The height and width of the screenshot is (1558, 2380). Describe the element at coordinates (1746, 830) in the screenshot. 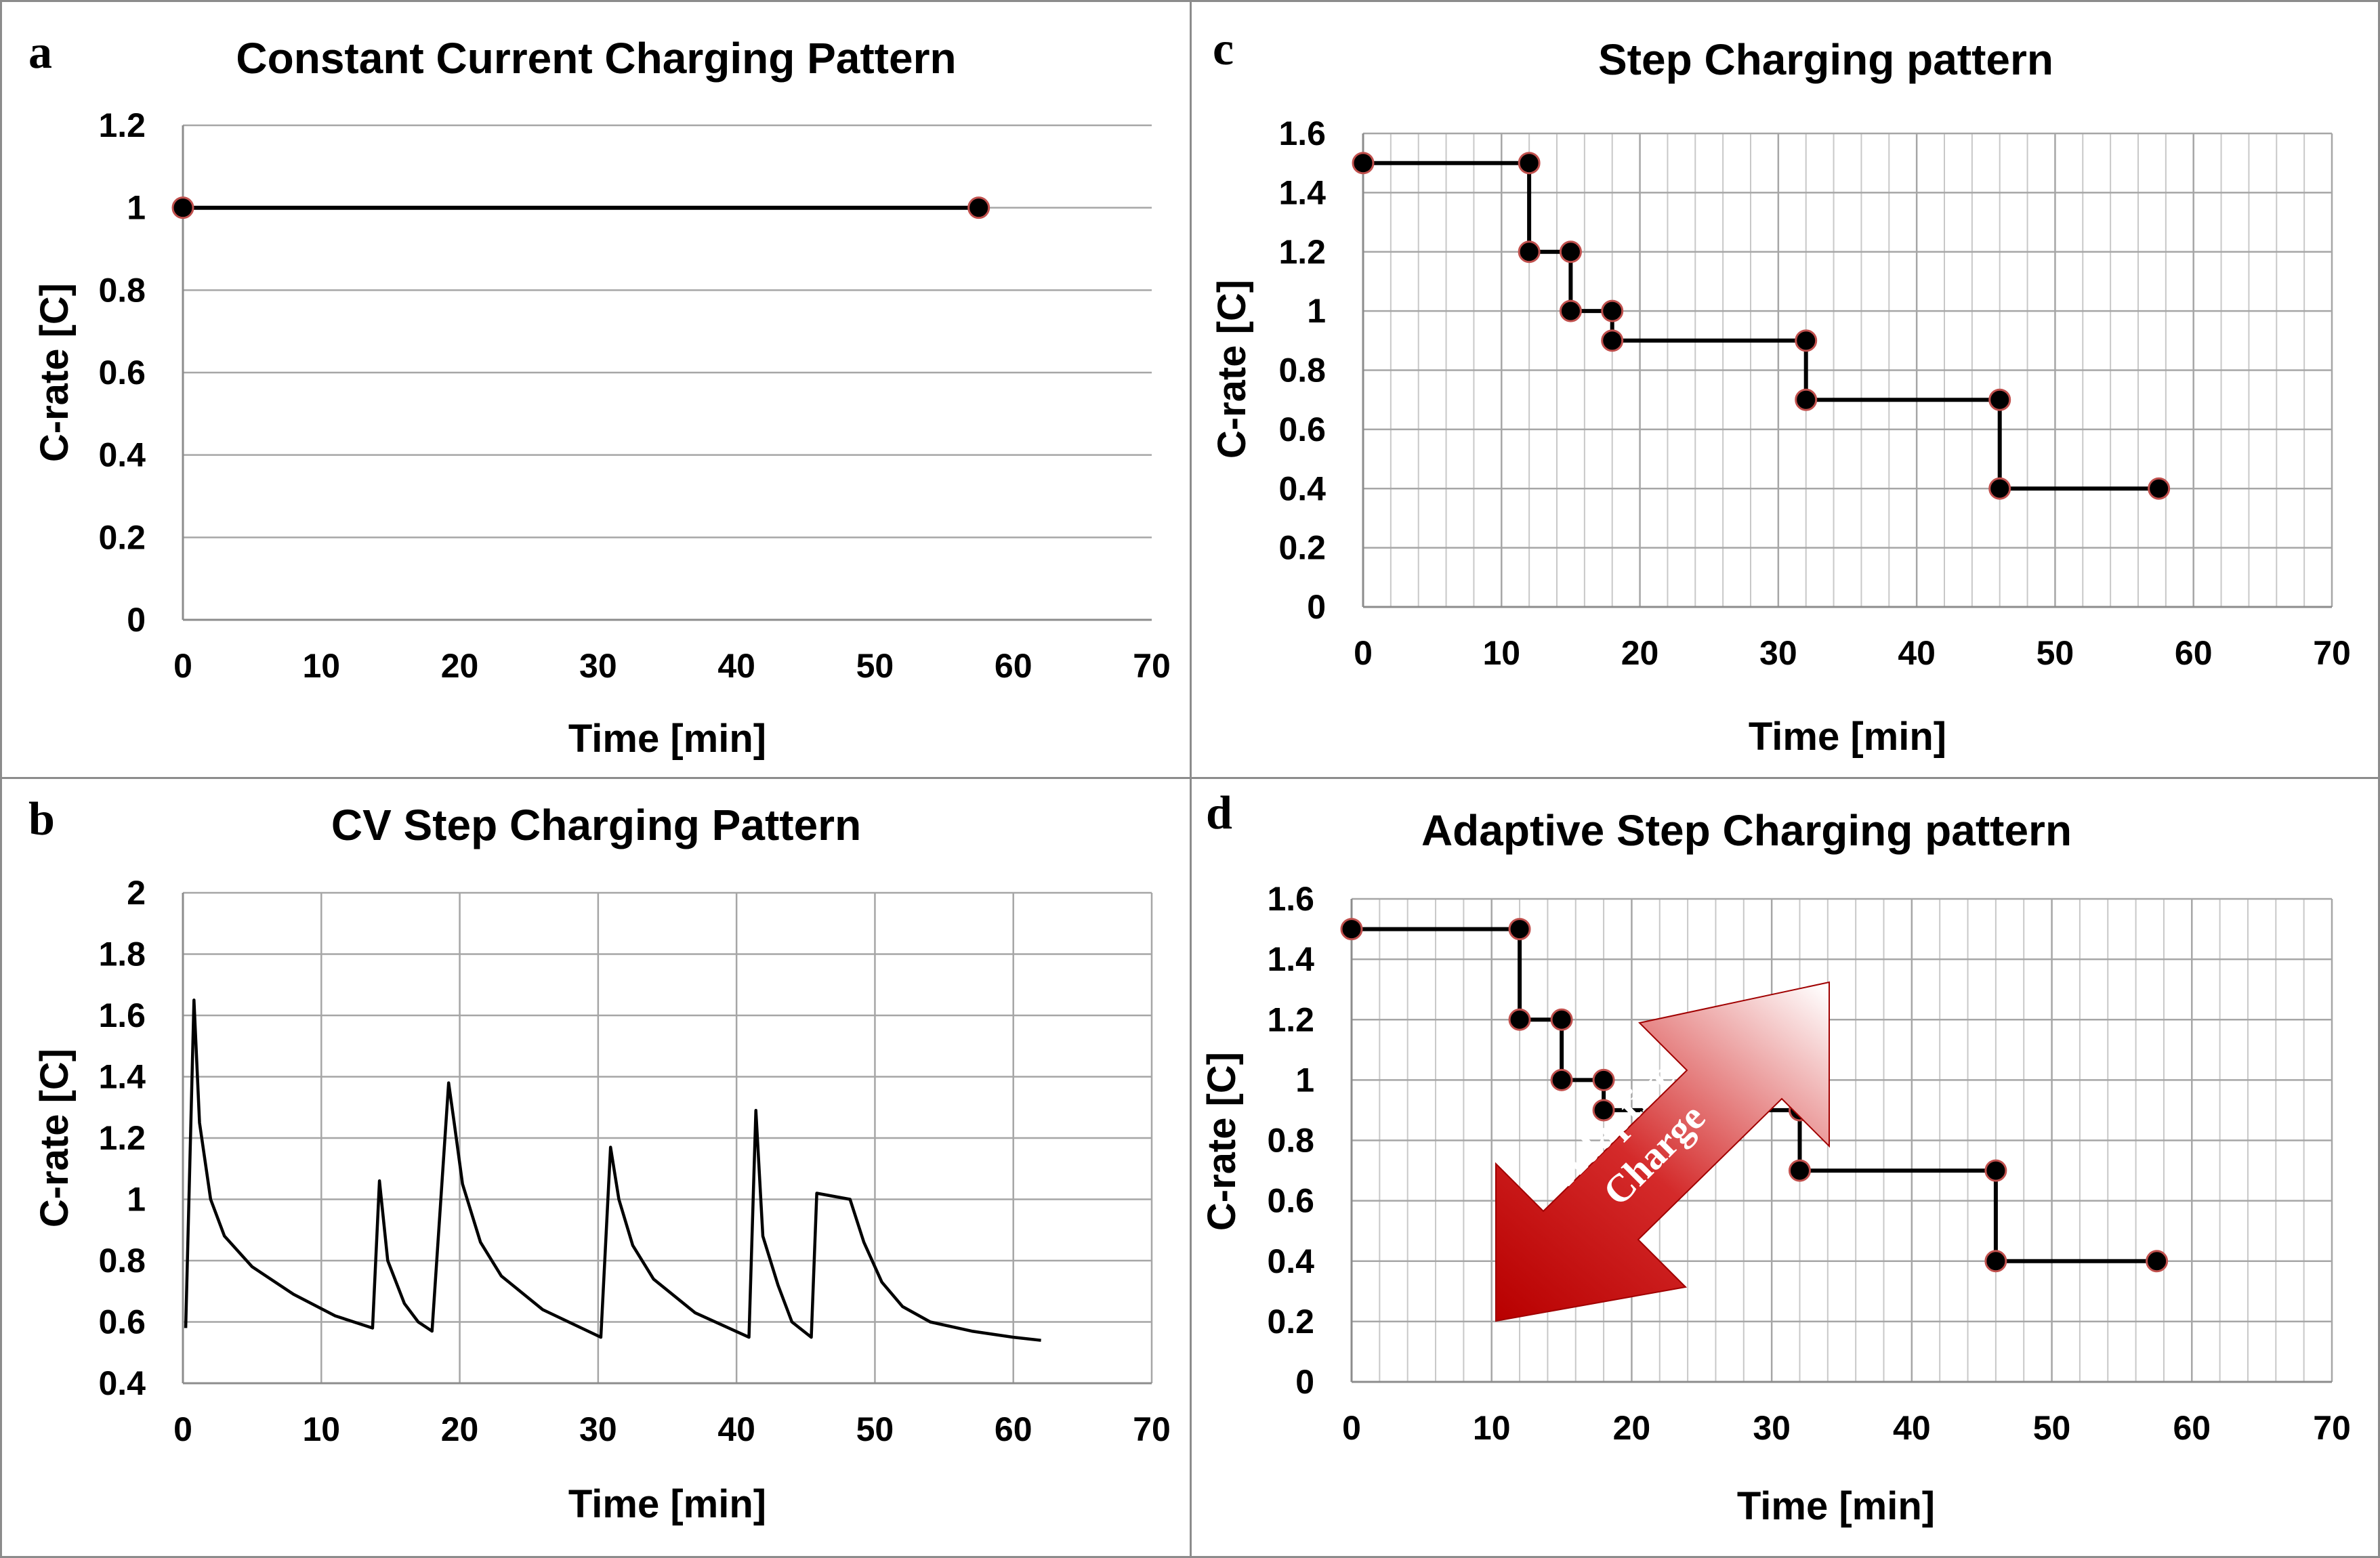

I see `chart-title: Adaptive Step Charging pattern` at that location.